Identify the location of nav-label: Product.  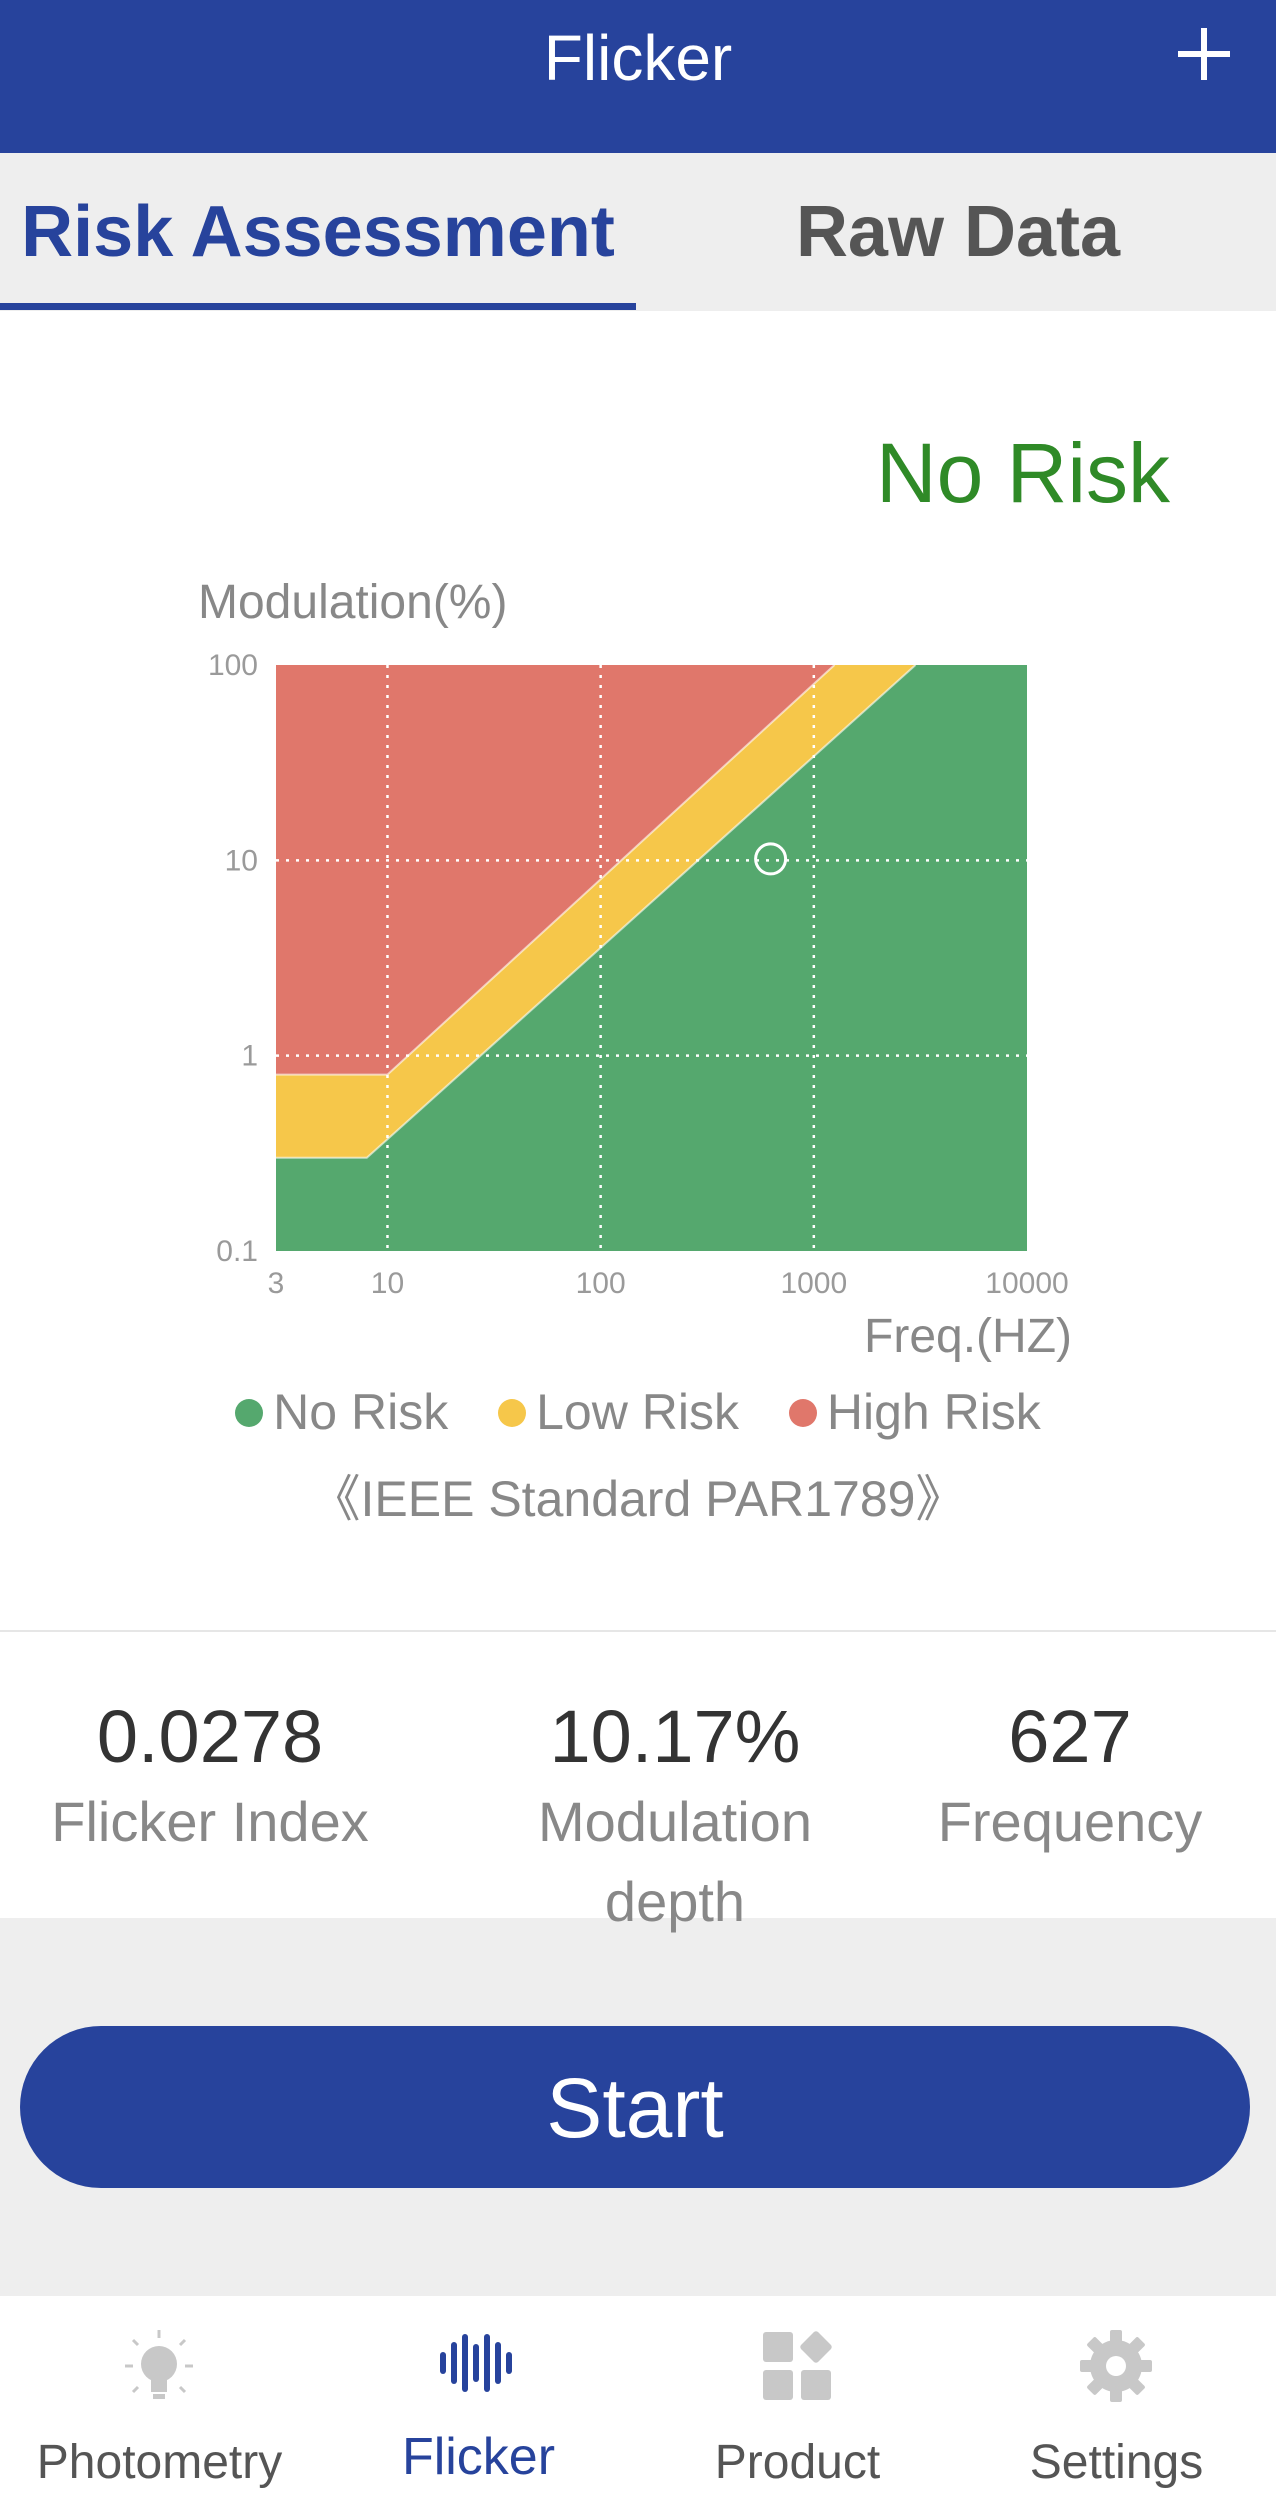
(797, 2462).